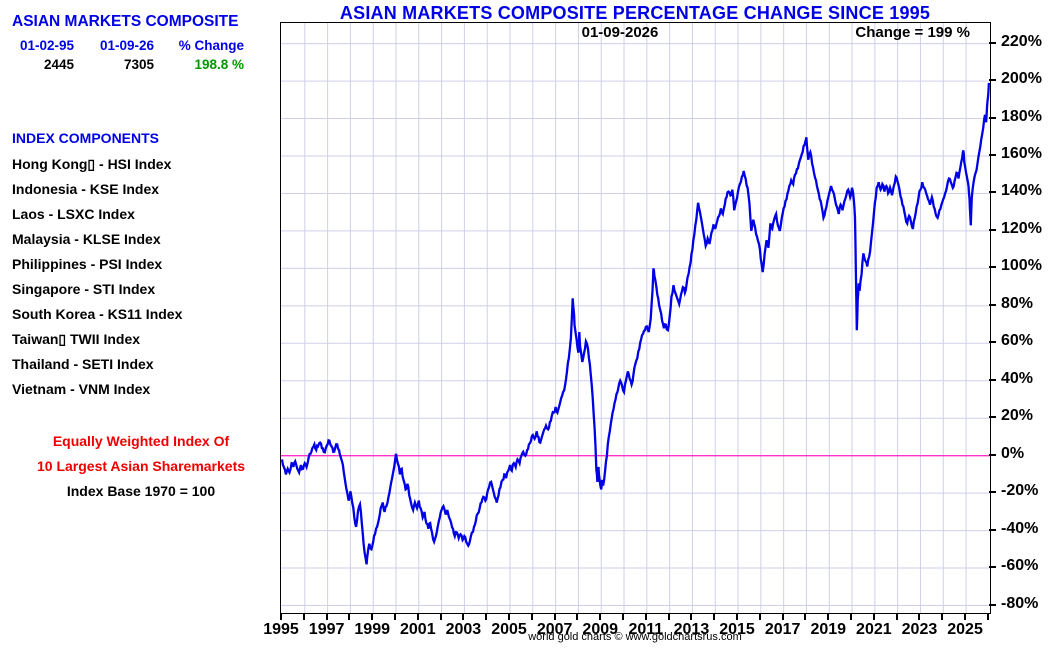  Describe the element at coordinates (418, 629) in the screenshot. I see `x-axis-label: 2001` at that location.